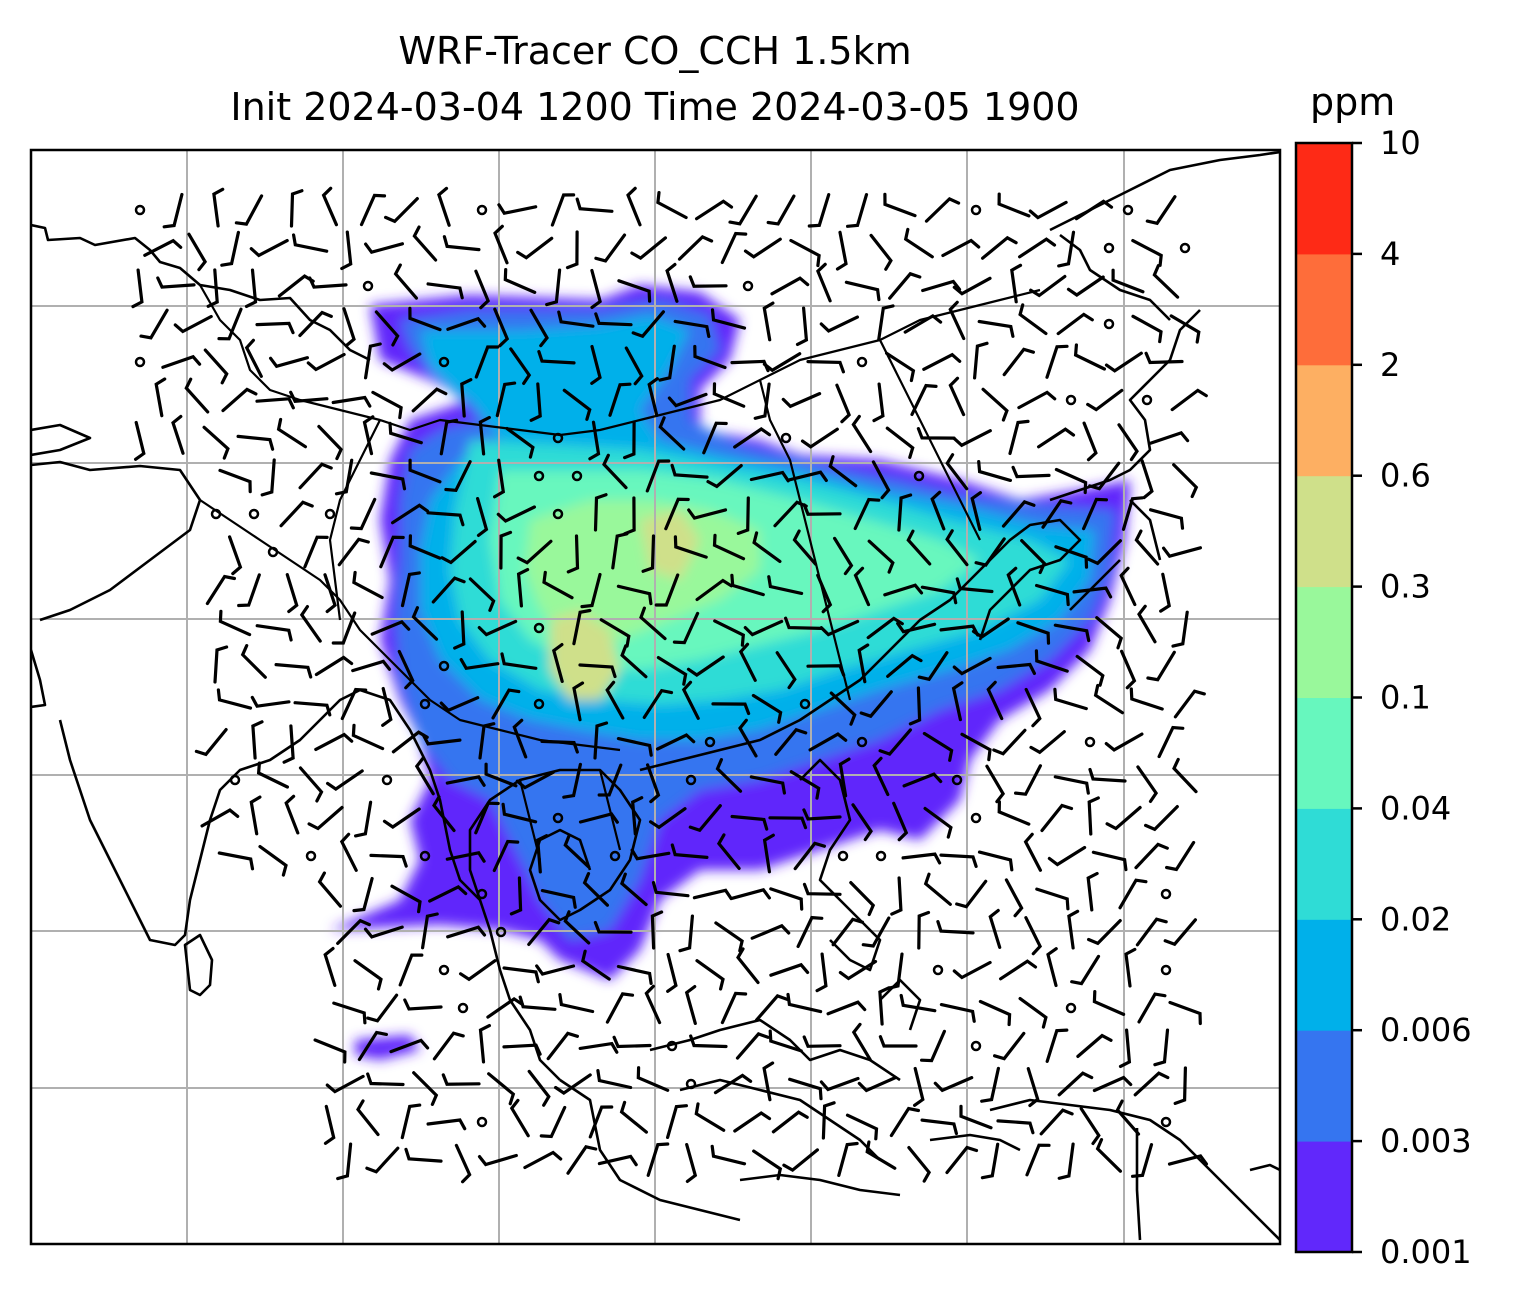  I want to click on colorbar-tick-label: 0.02, so click(1415, 919).